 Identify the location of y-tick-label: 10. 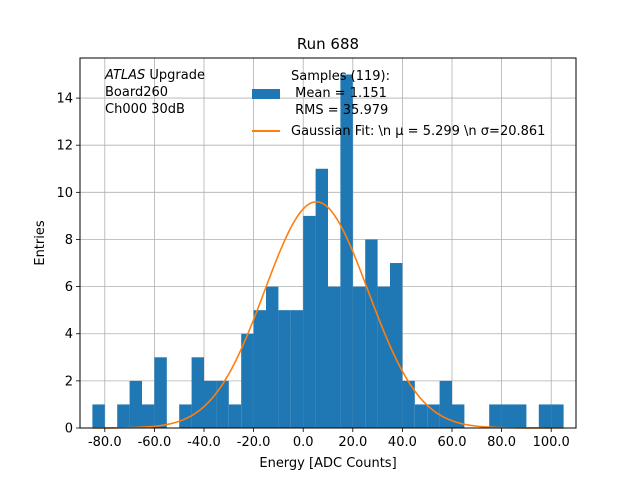
(64, 193).